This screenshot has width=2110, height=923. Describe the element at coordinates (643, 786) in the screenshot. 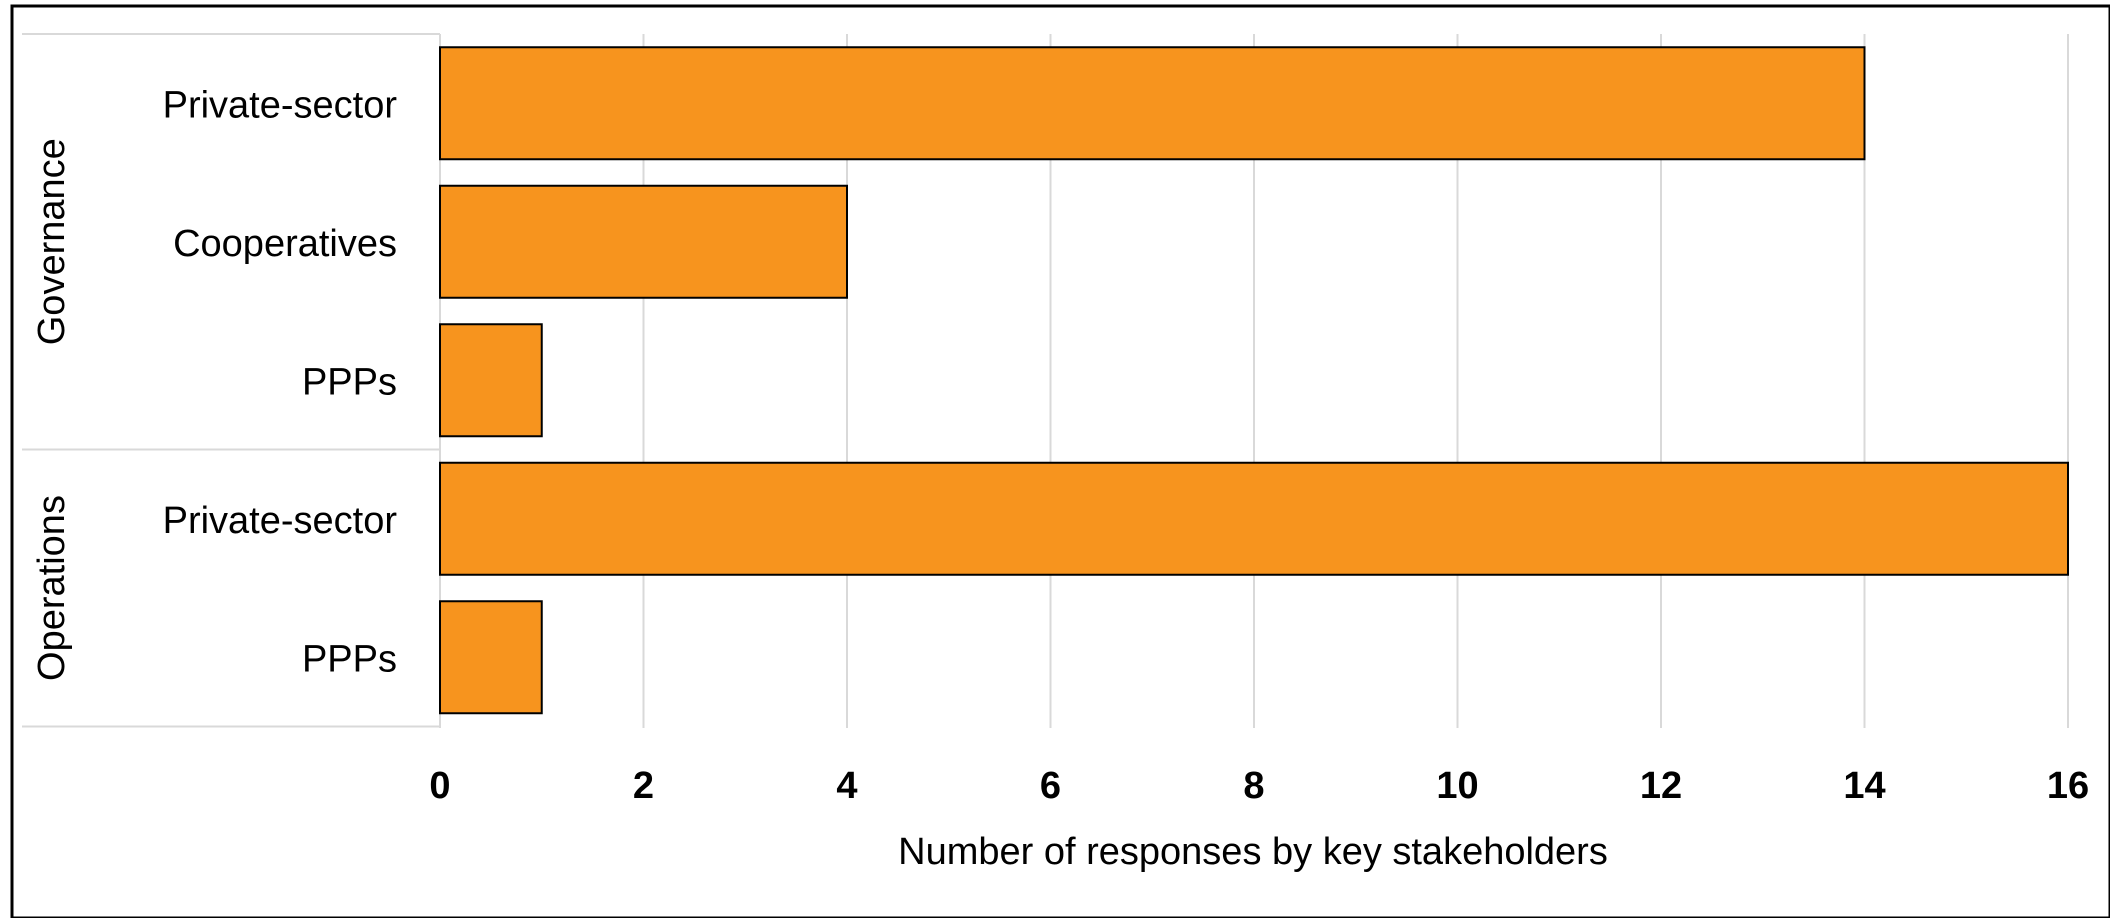

I see `x-tick-label: 2` at that location.